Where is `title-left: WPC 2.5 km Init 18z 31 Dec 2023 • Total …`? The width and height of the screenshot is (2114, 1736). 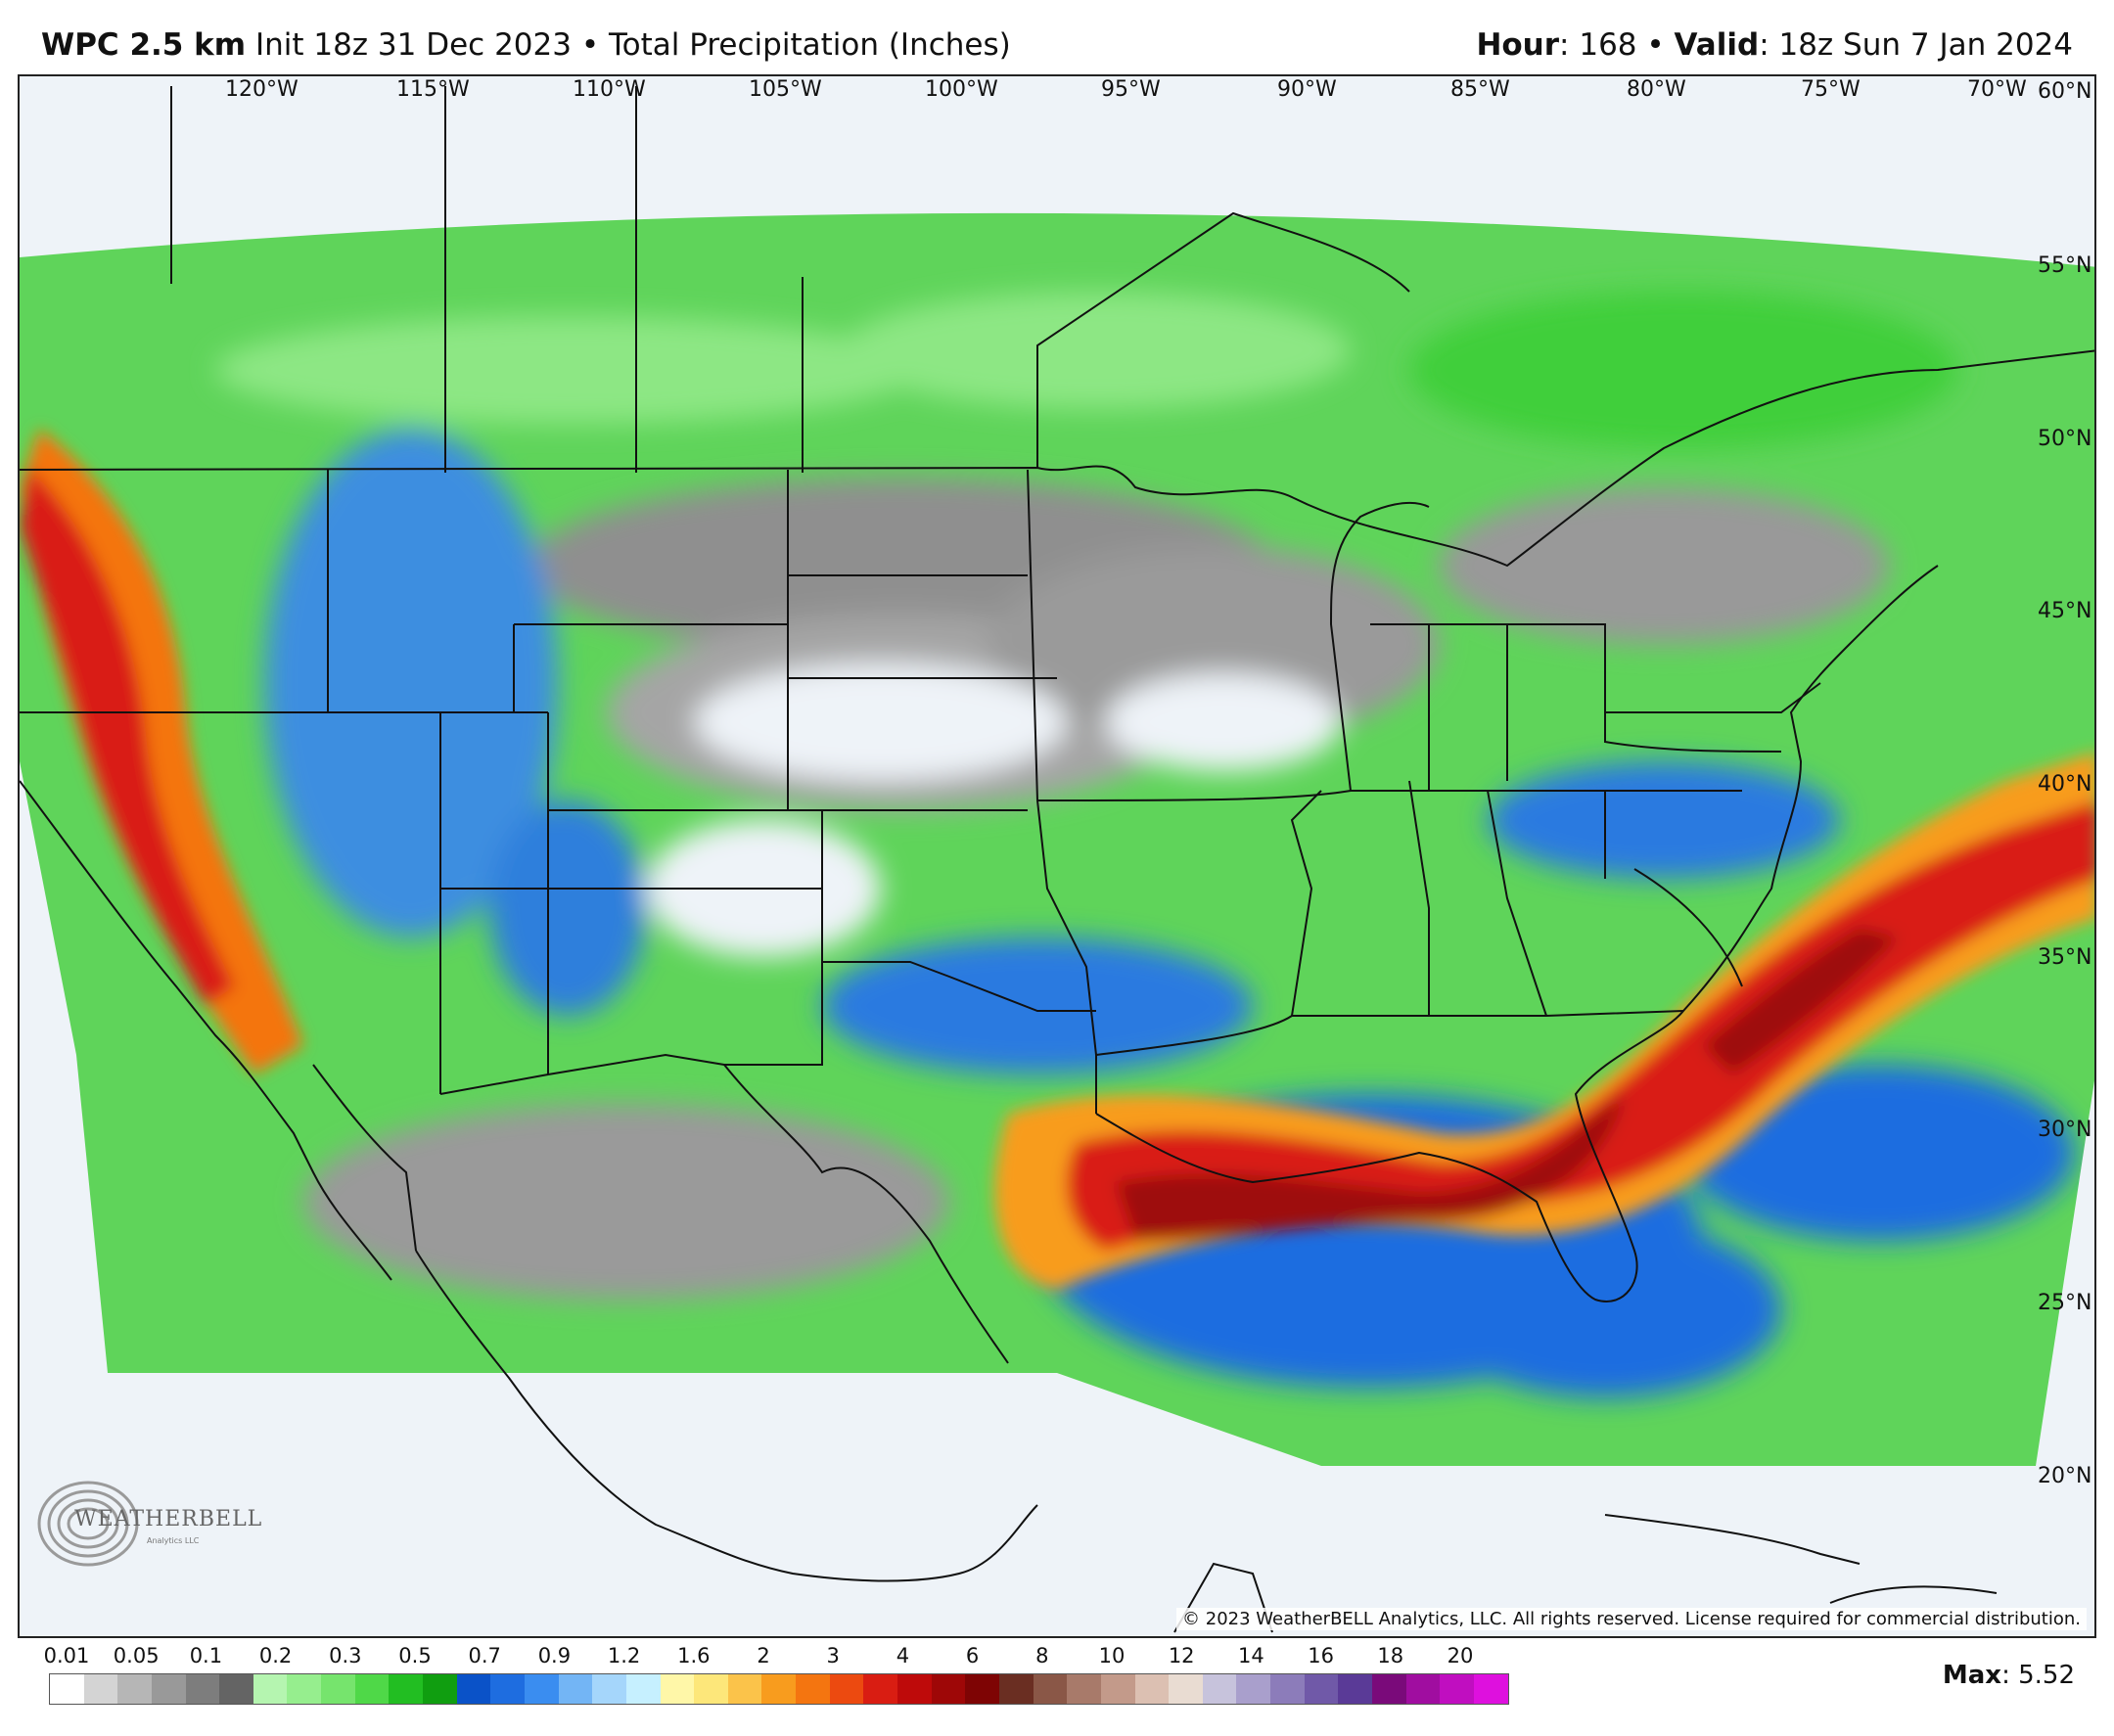 title-left: WPC 2.5 km Init 18z 31 Dec 2023 • Total … is located at coordinates (526, 45).